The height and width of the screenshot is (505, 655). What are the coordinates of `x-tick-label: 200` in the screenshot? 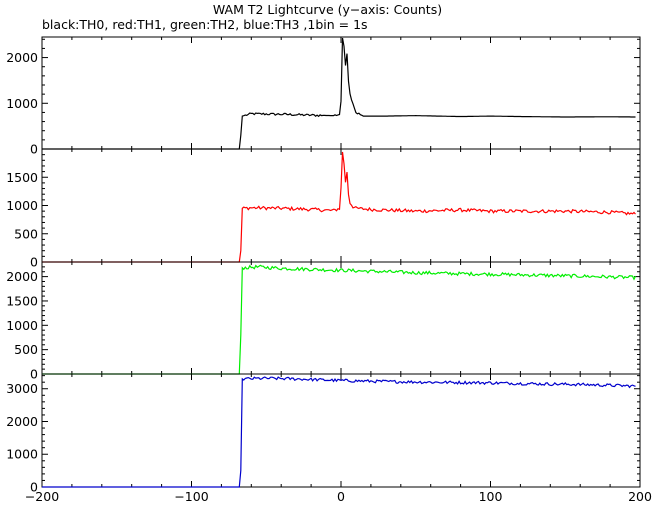 It's located at (640, 496).